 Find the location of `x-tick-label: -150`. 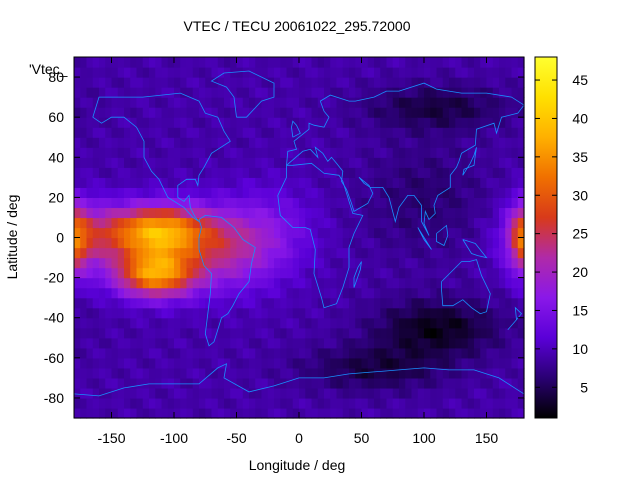

x-tick-label: -150 is located at coordinates (111, 438).